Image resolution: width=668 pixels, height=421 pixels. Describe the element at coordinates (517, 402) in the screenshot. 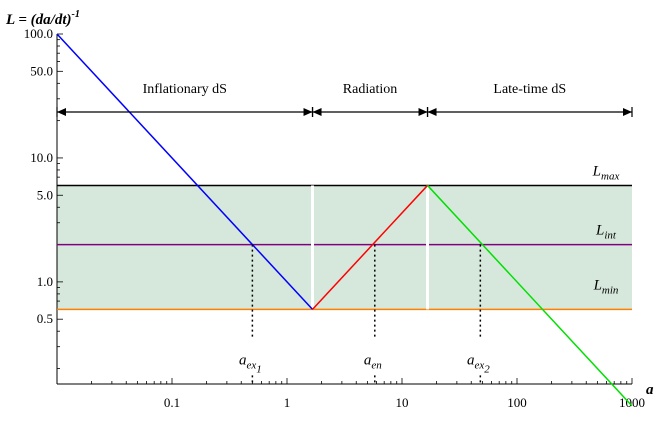

I see `x-tick-label: 100` at that location.